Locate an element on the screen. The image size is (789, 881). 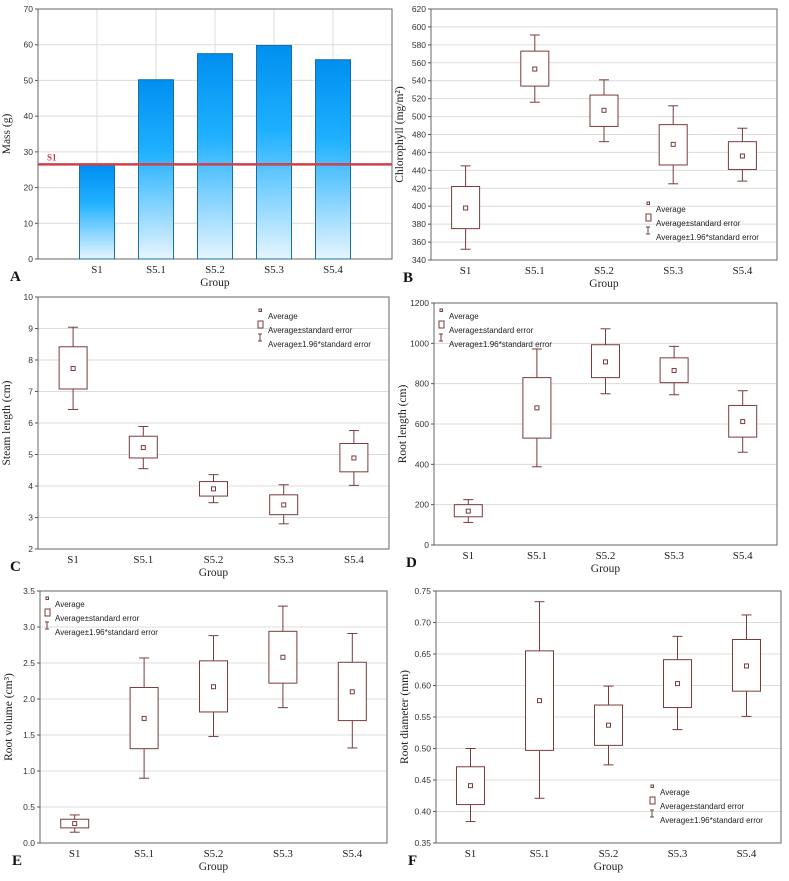
legend-average-icon is located at coordinates (260, 310).